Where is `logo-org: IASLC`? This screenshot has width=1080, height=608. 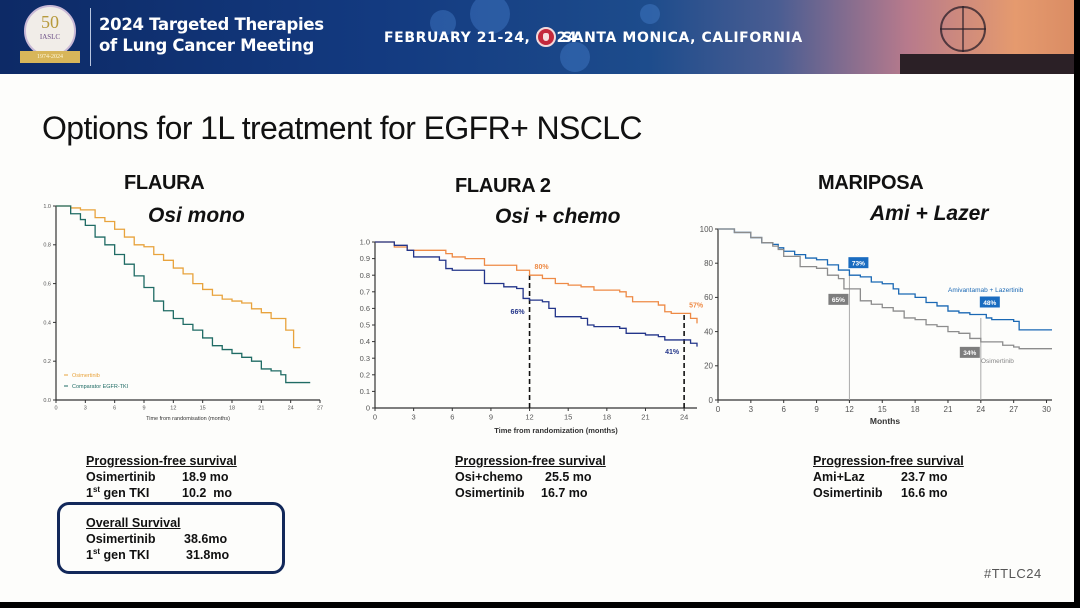 logo-org: IASLC is located at coordinates (50, 37).